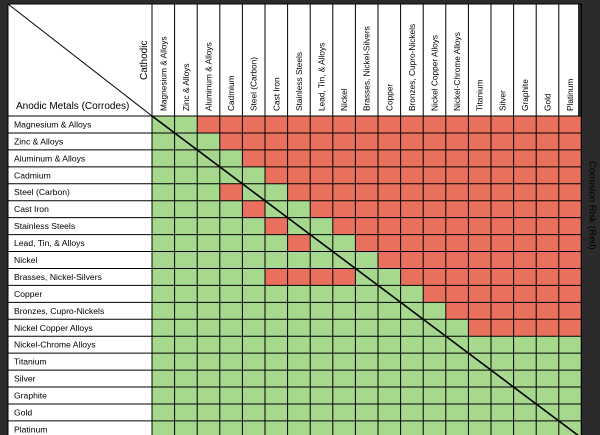 This screenshot has height=435, width=600. What do you see at coordinates (435, 73) in the screenshot?
I see `column-label: Nickel Copper Alloys` at bounding box center [435, 73].